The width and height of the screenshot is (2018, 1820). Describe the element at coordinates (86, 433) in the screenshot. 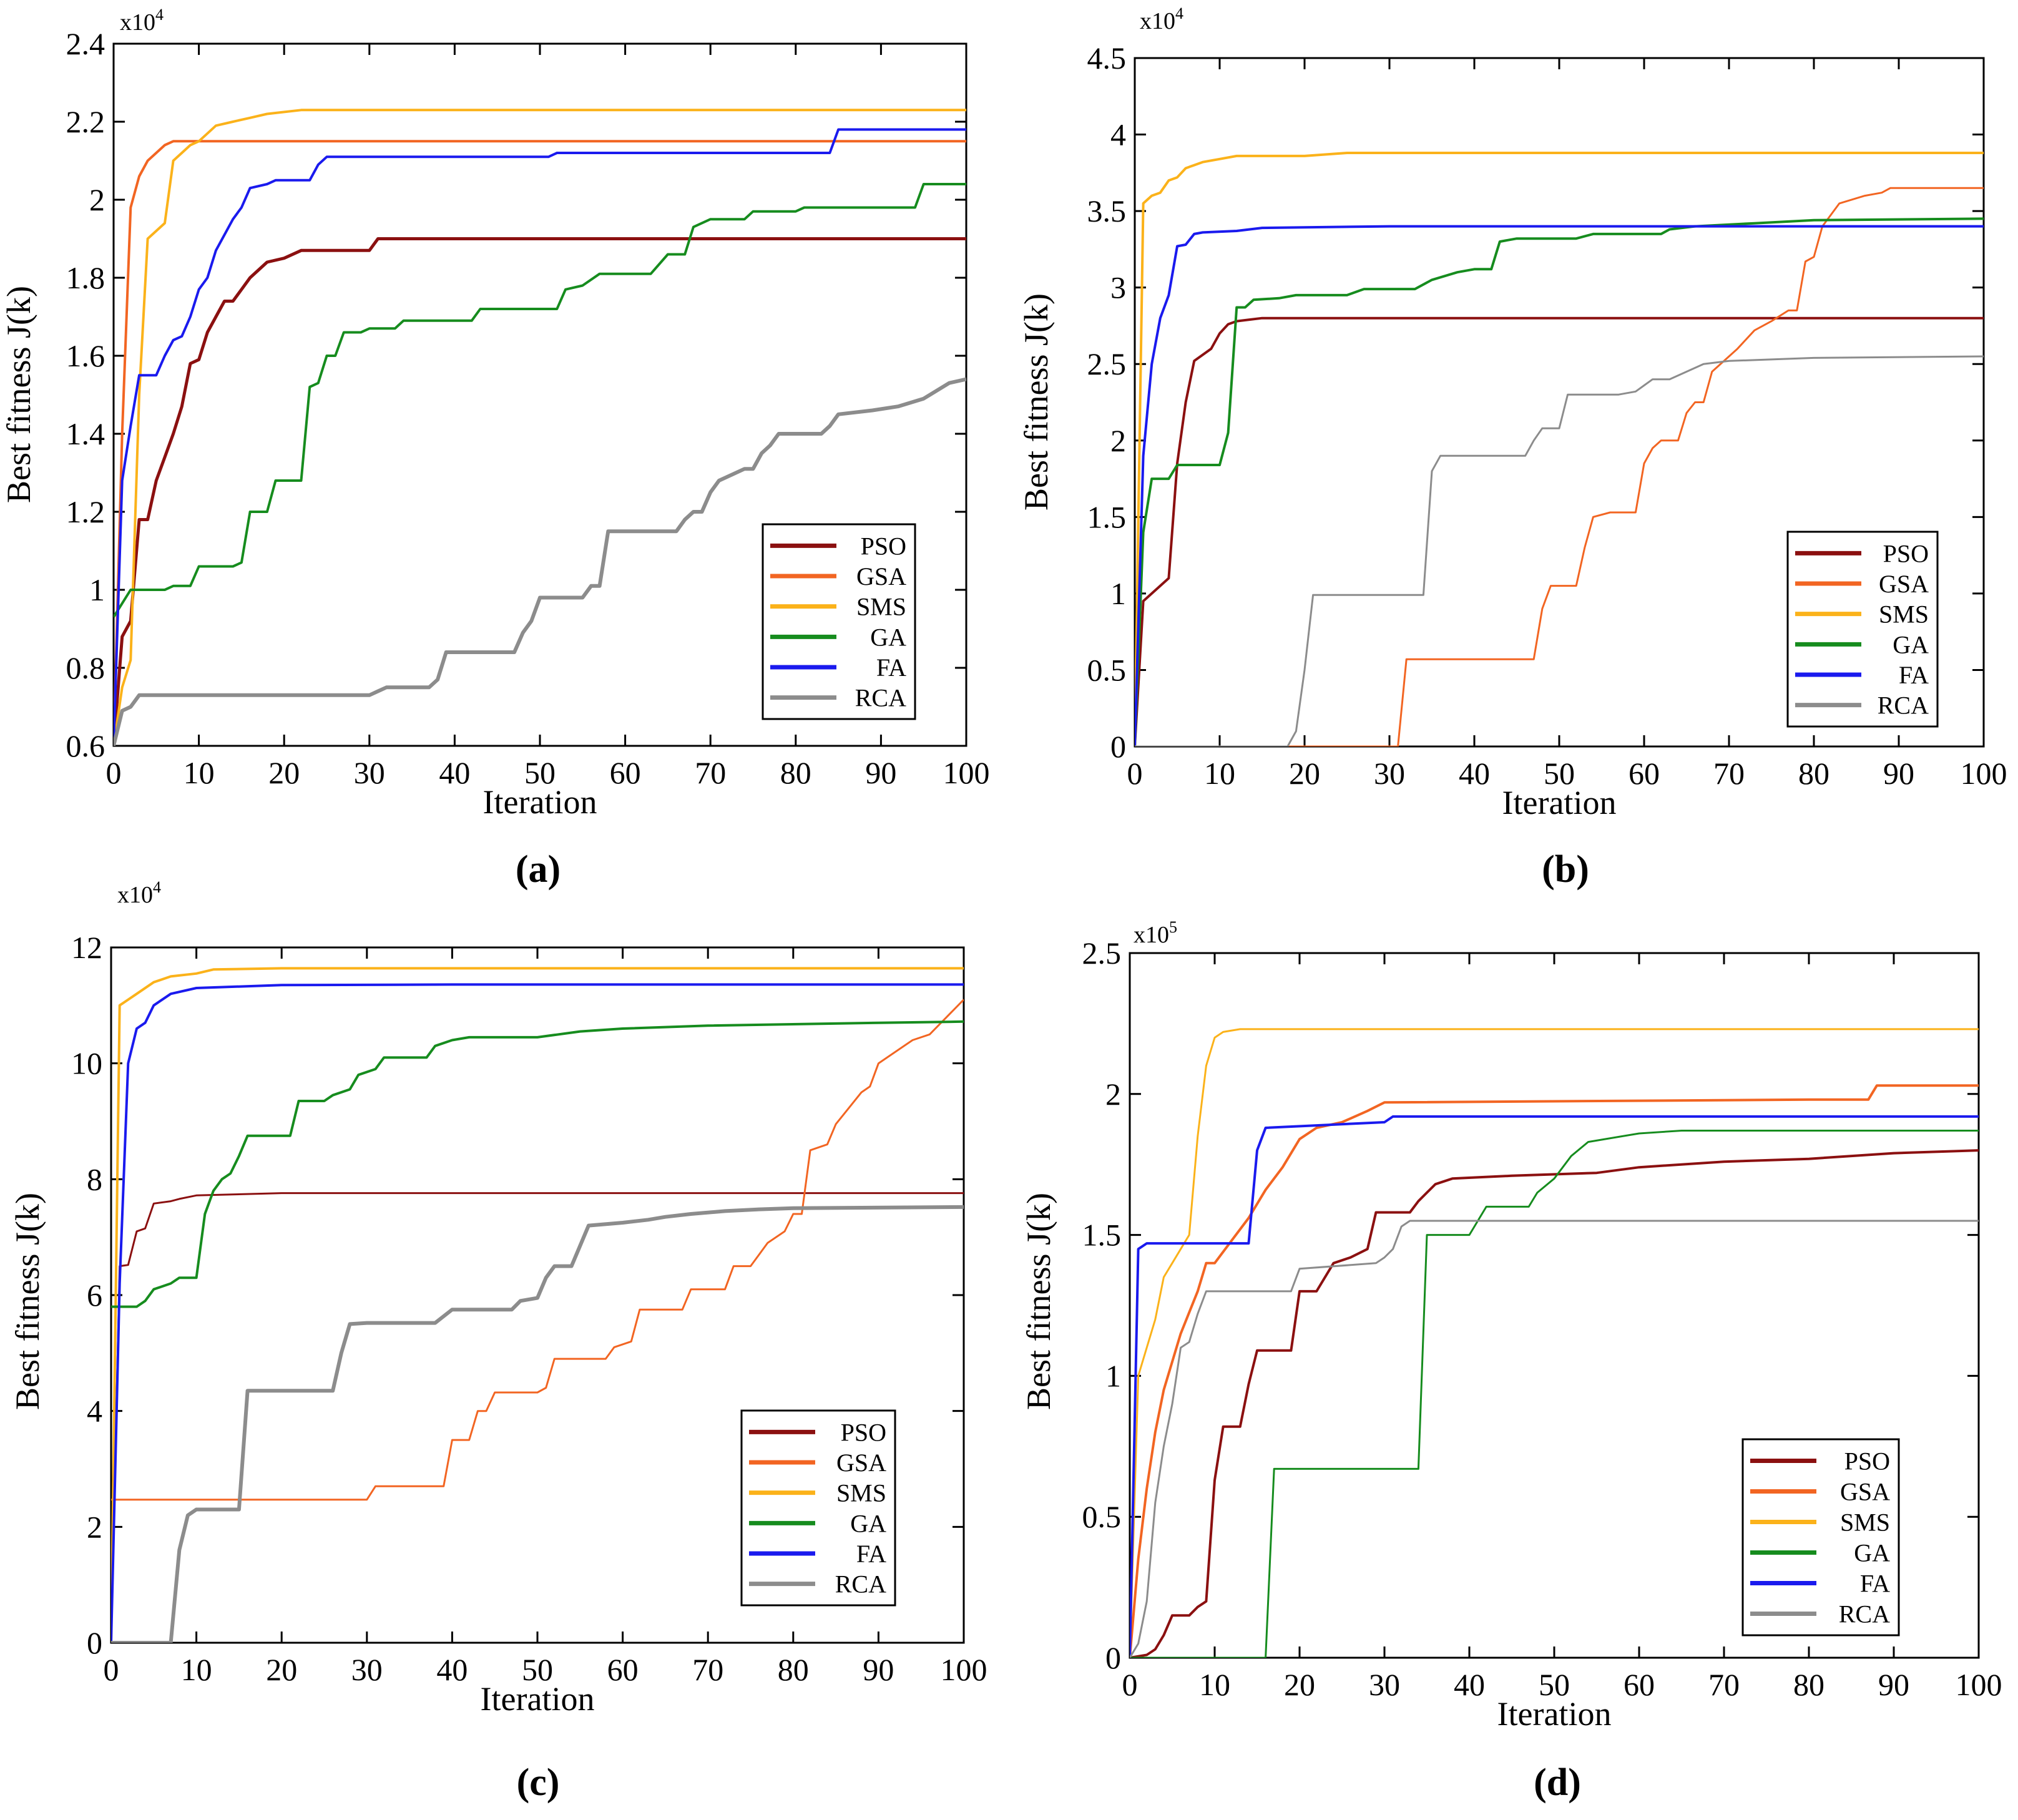

I see `y-tick-label: 1.4` at that location.